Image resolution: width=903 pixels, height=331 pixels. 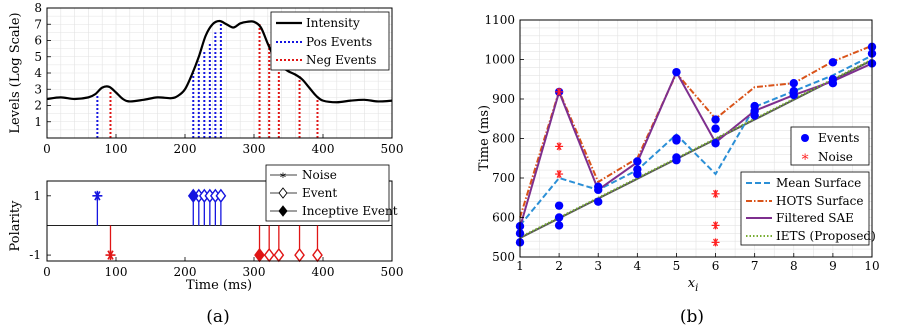 What do you see at coordinates (38, 122) in the screenshot?
I see `a1-ytick-label: 1` at bounding box center [38, 122].